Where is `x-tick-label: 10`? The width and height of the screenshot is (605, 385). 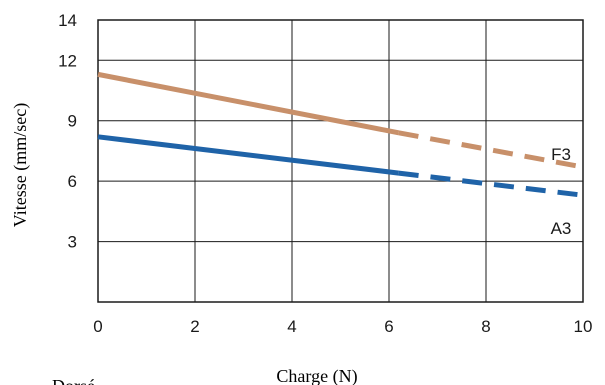
x-tick-label: 10 is located at coordinates (583, 326).